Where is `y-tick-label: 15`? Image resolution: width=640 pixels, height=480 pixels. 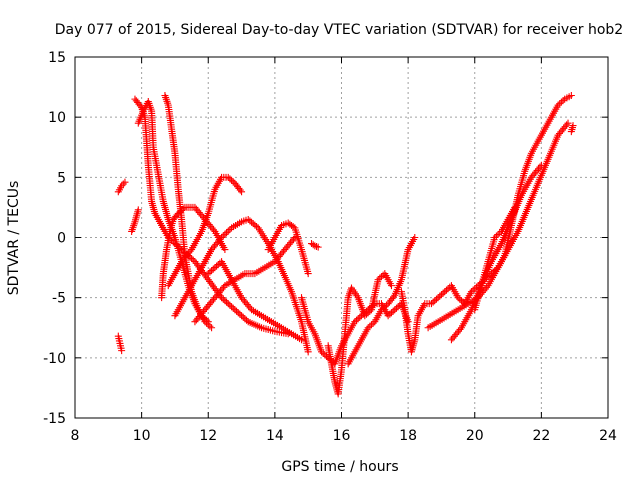 y-tick-label: 15 is located at coordinates (57, 58).